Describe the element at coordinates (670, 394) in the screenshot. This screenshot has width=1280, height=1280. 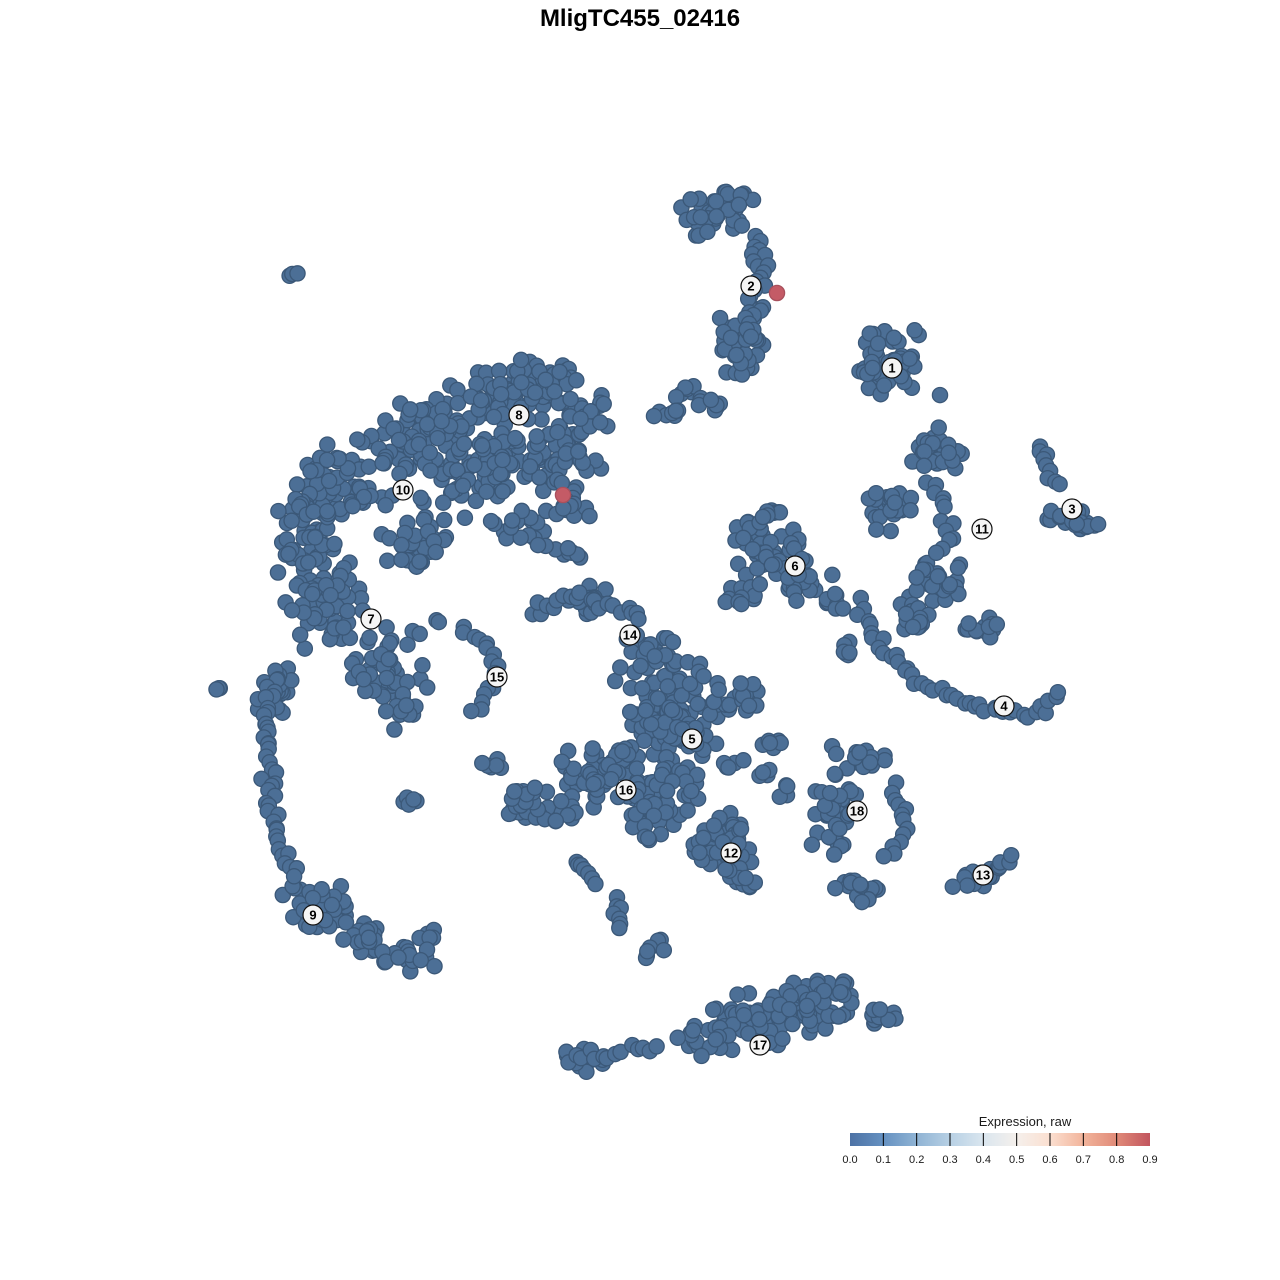
I see `highlighted-points-layer` at that location.